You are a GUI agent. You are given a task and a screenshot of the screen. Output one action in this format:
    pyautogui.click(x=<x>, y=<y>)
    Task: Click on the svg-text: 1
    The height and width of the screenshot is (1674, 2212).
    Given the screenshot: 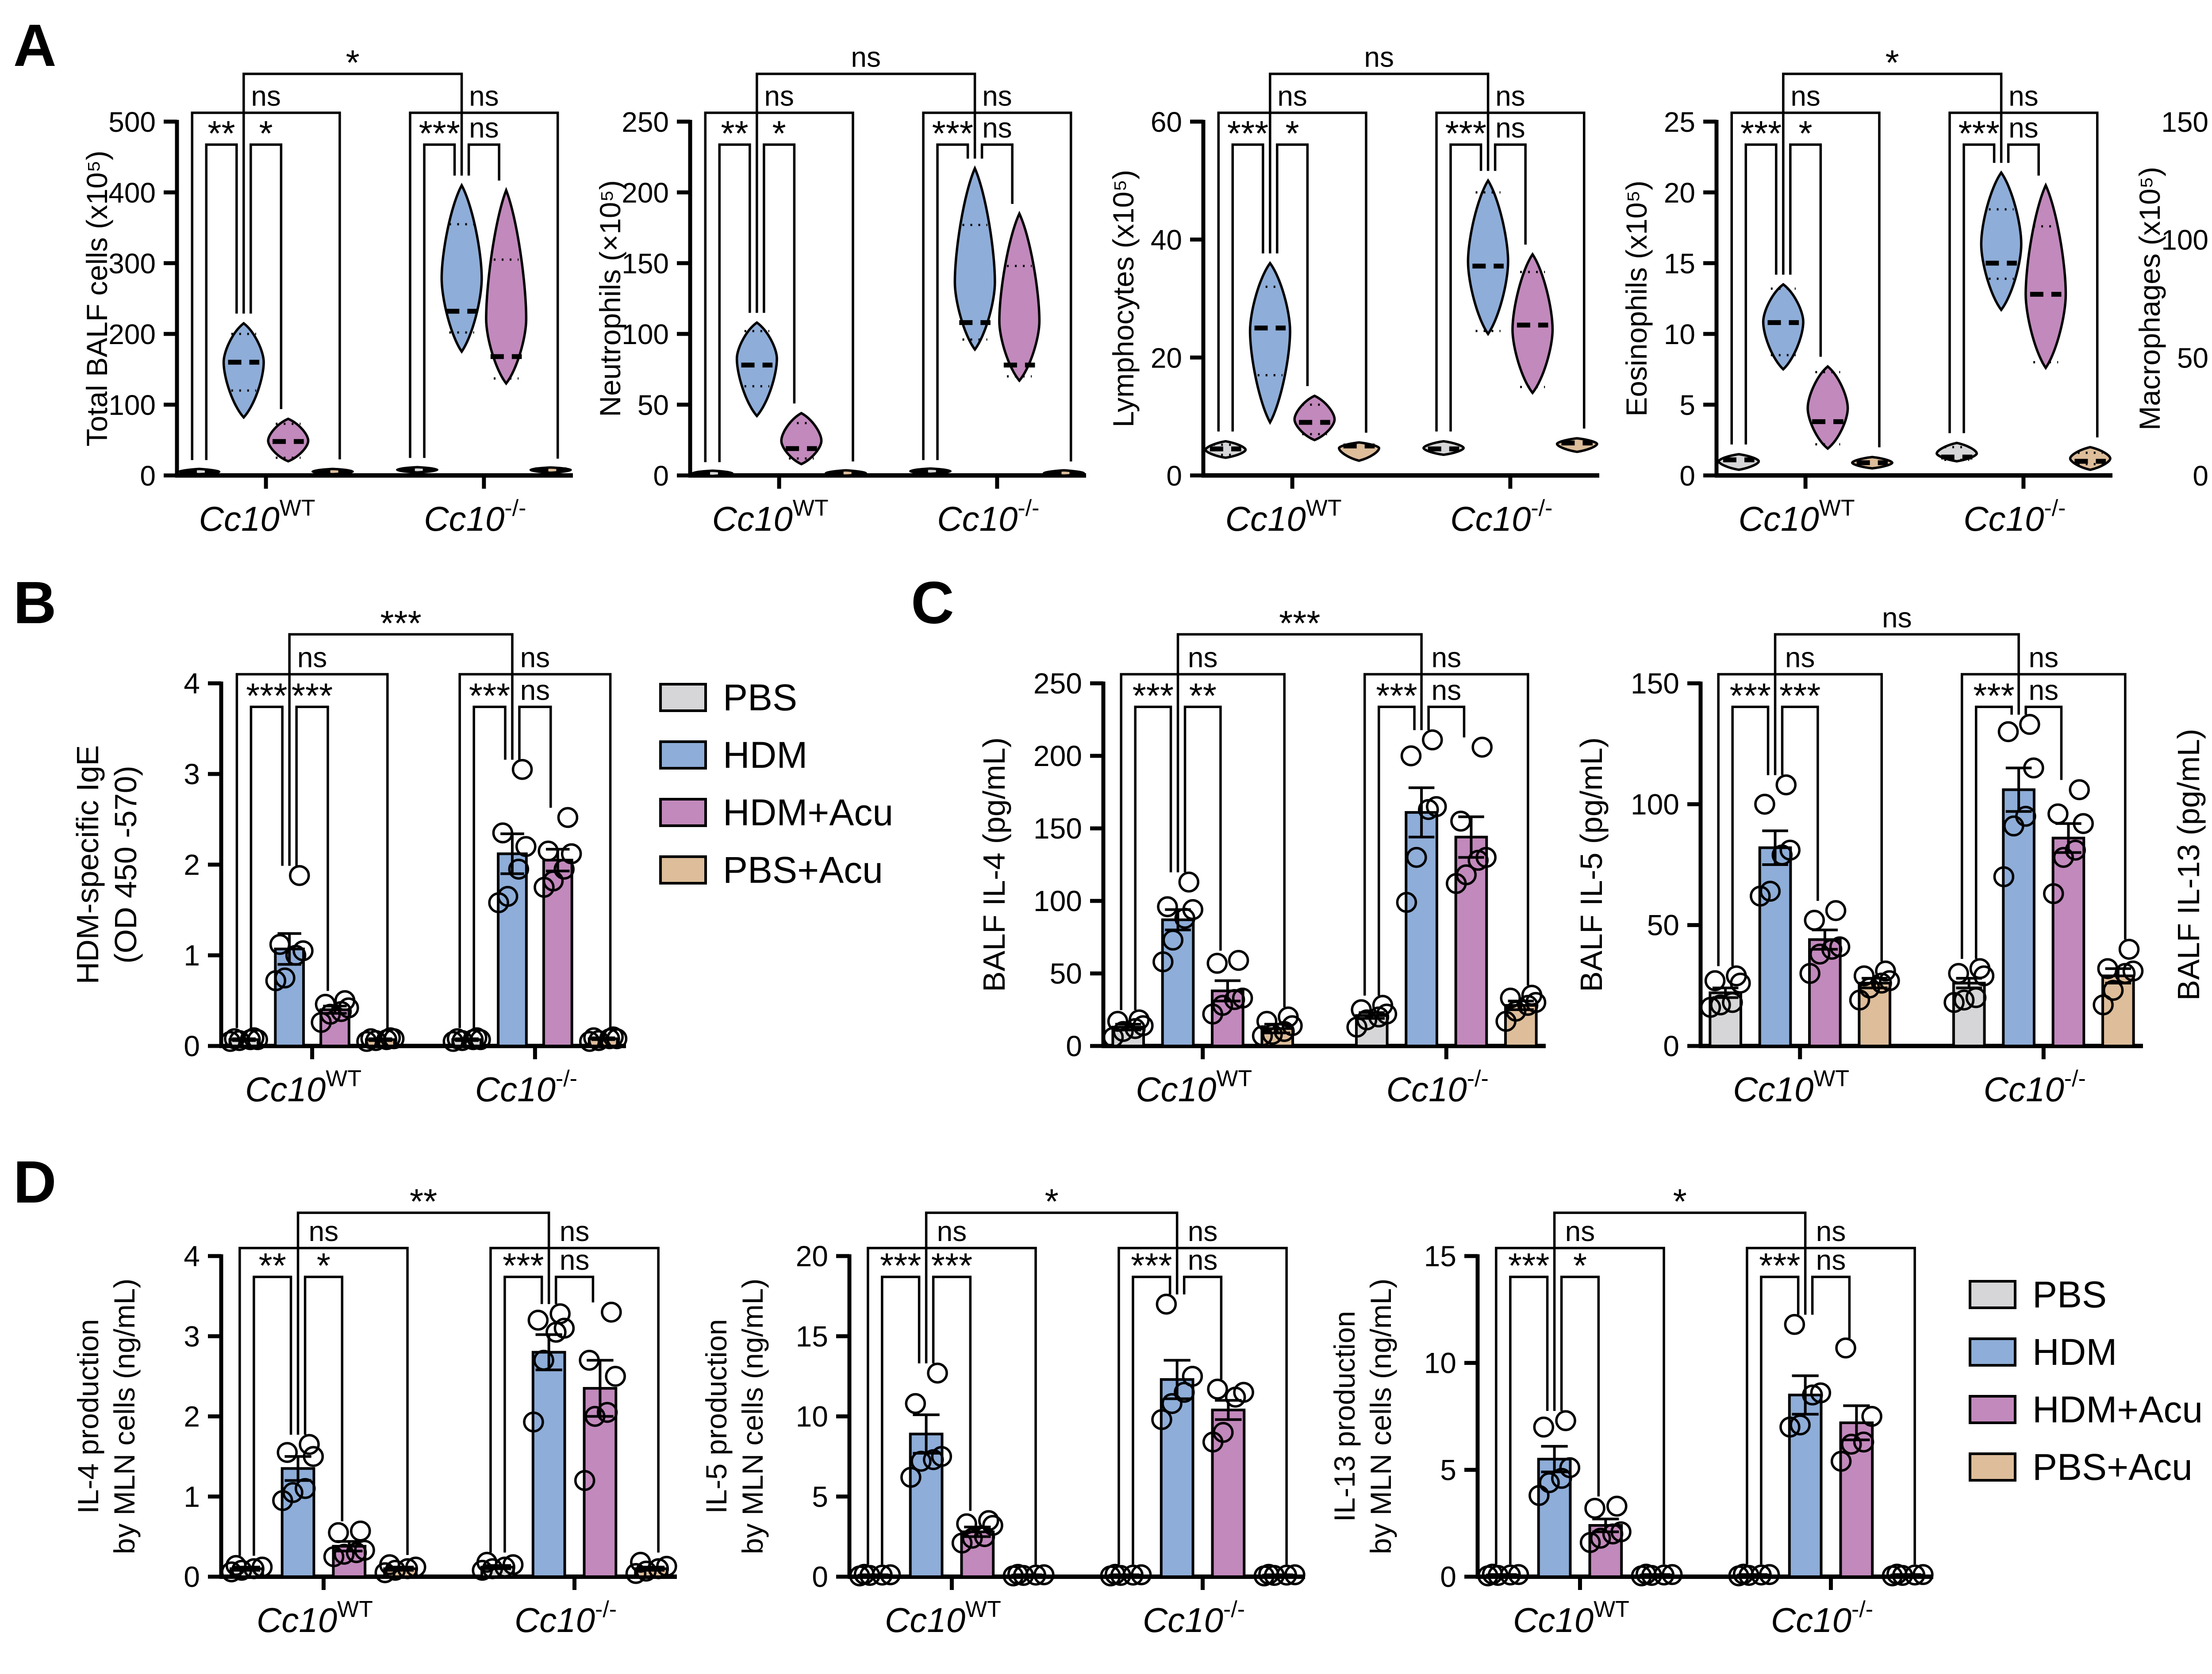 What is the action you would take?
    pyautogui.click(x=192, y=955)
    